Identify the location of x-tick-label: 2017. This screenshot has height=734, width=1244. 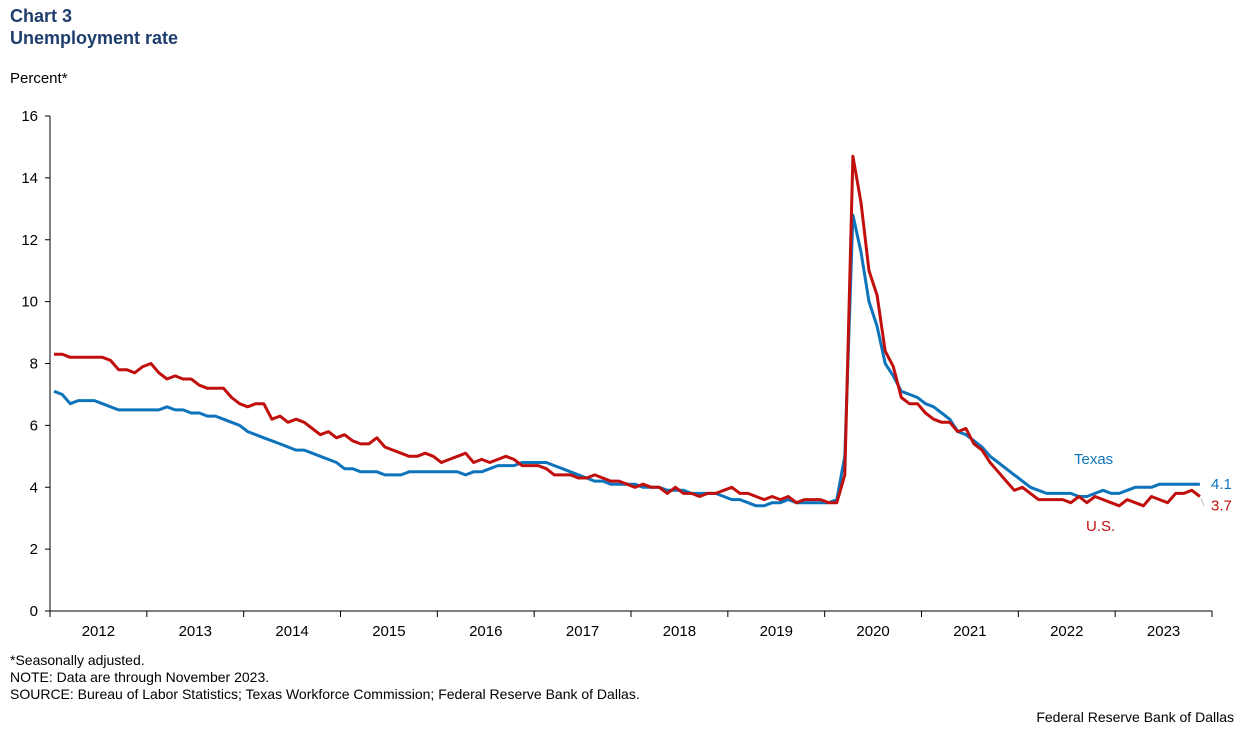
(582, 631).